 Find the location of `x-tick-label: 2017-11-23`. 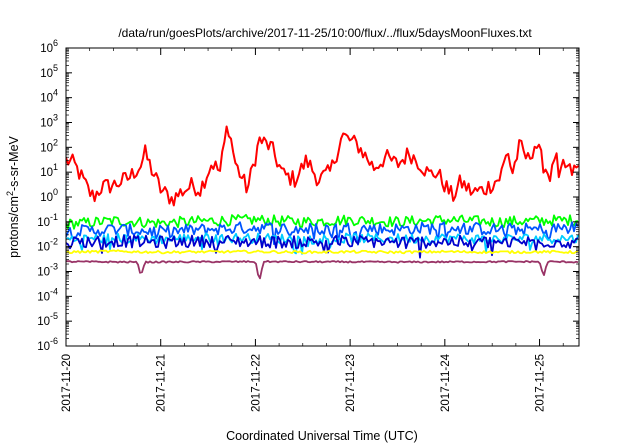

x-tick-label: 2017-11-23 is located at coordinates (351, 383).